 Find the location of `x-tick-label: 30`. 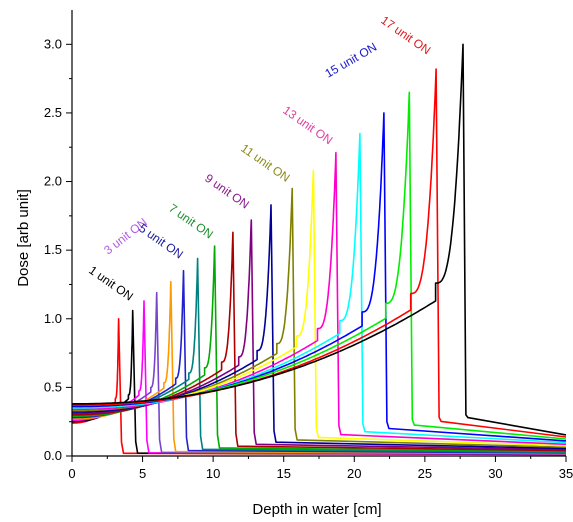

x-tick-label: 30 is located at coordinates (495, 473).